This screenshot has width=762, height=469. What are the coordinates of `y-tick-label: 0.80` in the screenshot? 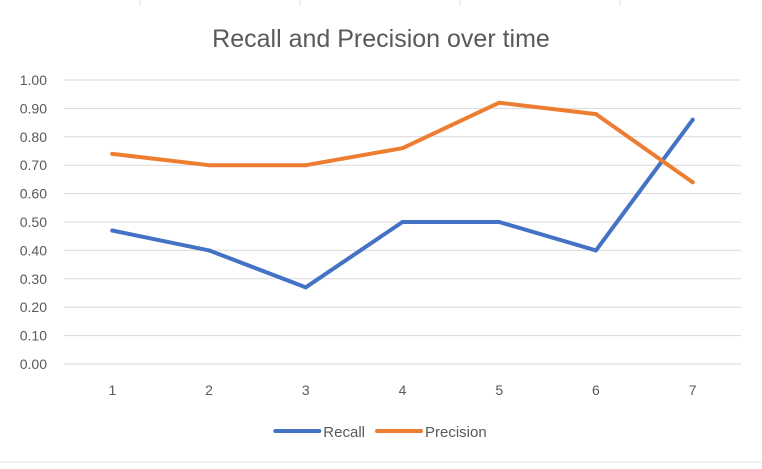 It's located at (33, 137).